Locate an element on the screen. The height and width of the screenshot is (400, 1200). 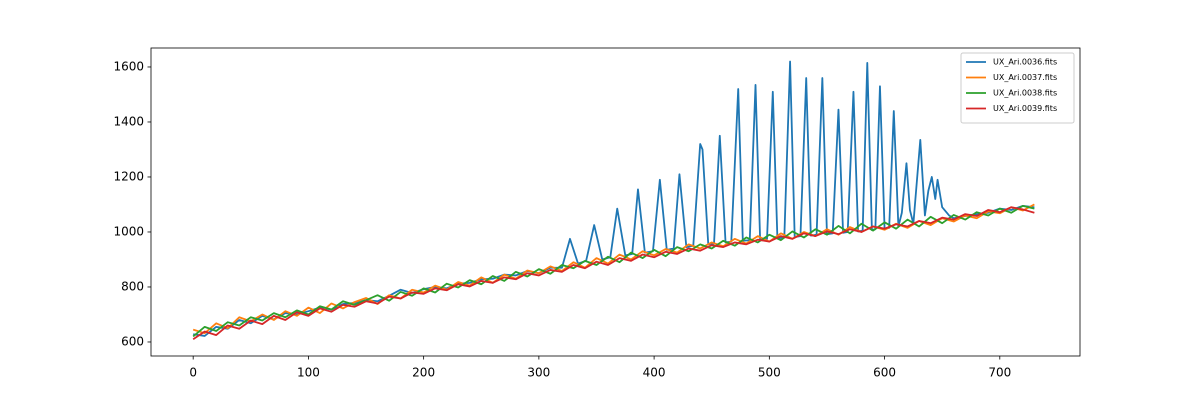
y-tick-label: 600 is located at coordinates (132, 341).